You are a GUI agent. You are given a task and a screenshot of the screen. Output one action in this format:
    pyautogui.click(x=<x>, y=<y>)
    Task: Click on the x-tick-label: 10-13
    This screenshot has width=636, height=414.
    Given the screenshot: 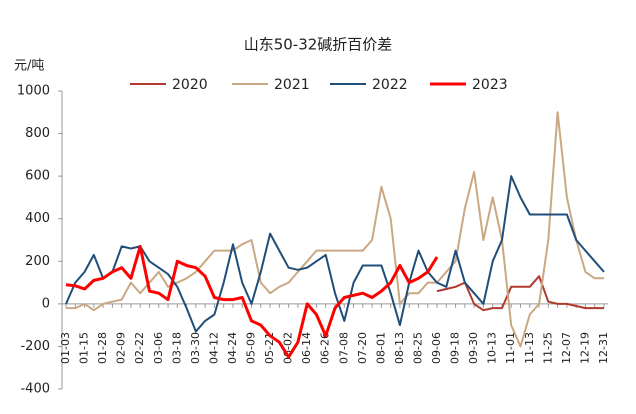 What is the action you would take?
    pyautogui.click(x=492, y=348)
    